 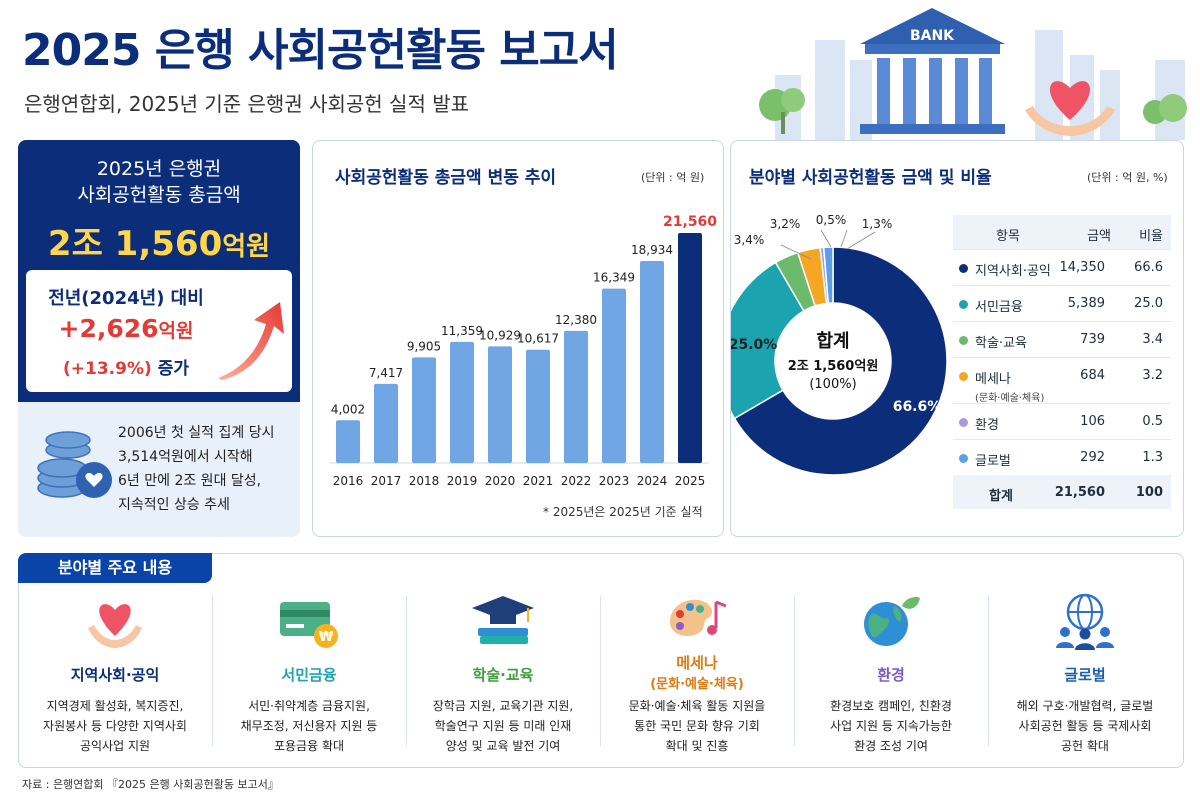 What do you see at coordinates (973, 111) in the screenshot?
I see `tree-icon` at bounding box center [973, 111].